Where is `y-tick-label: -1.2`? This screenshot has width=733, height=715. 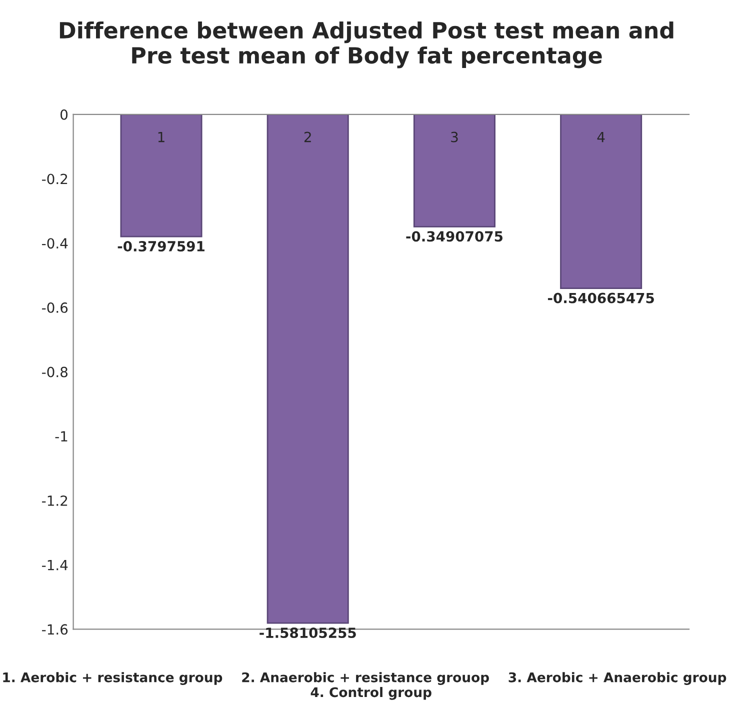
y-tick-label: -1.2 is located at coordinates (55, 500).